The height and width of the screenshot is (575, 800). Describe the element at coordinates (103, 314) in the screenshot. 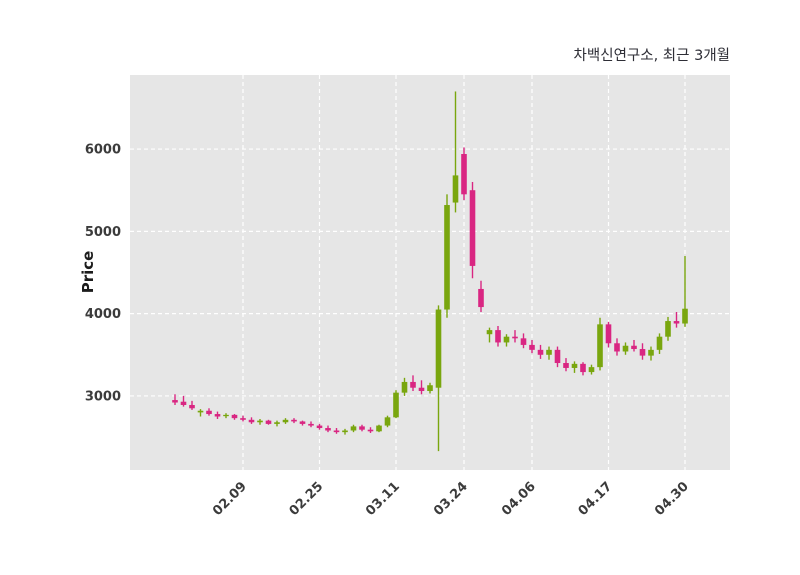

I see `y-tick-label: 4000` at that location.